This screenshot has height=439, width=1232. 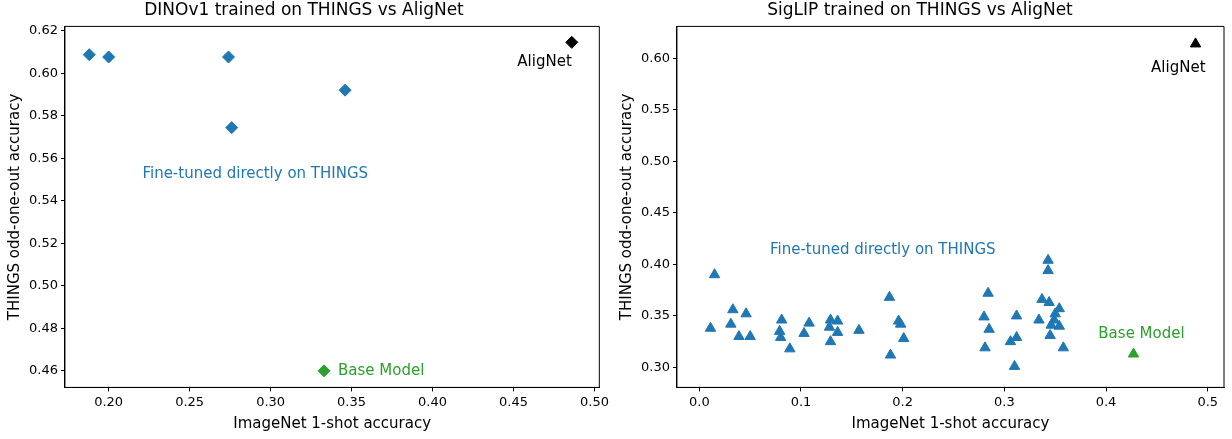 What do you see at coordinates (903, 401) in the screenshot?
I see `x-tick-label: 0.2` at bounding box center [903, 401].